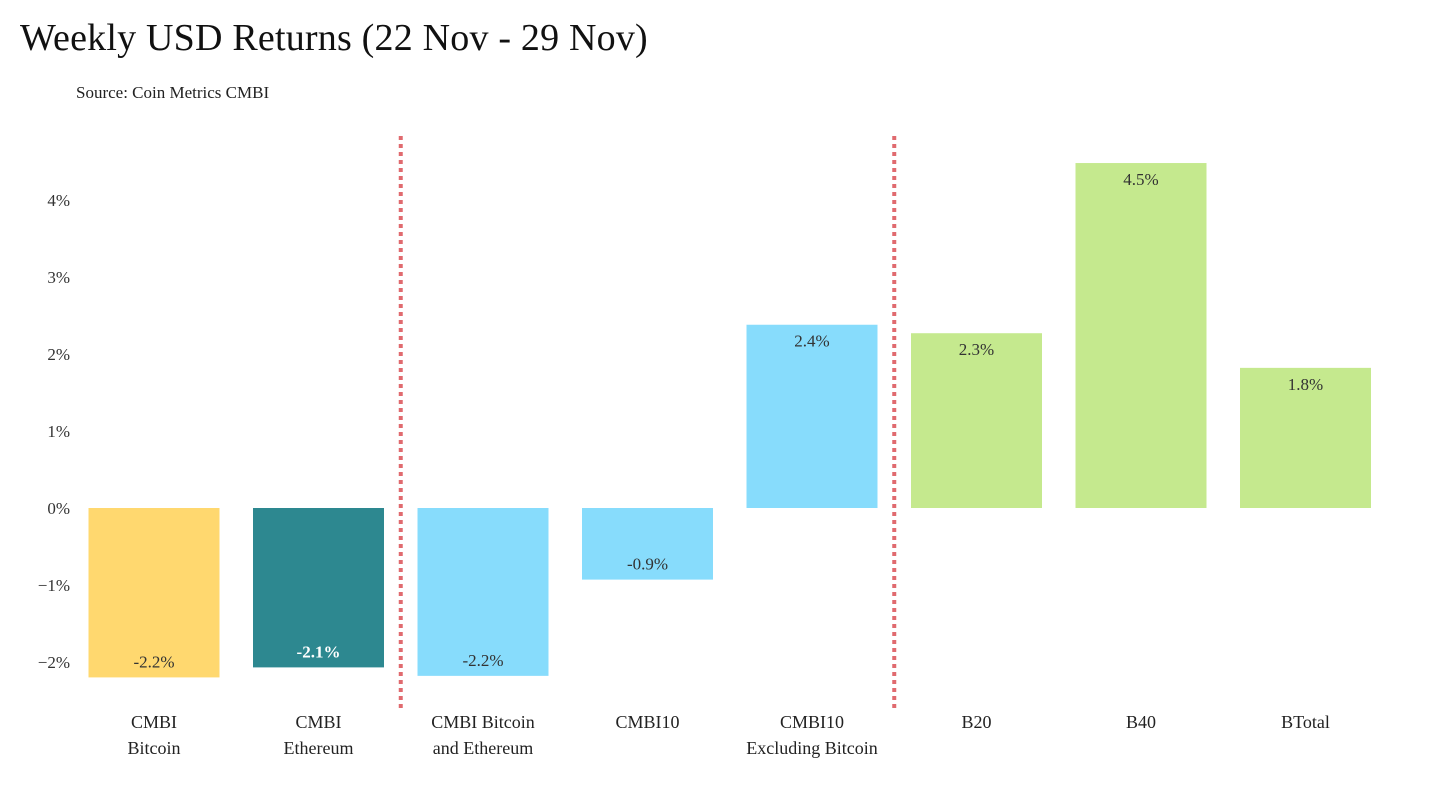 The image size is (1456, 796). I want to click on x-tick-label-line: CMBI Bitcoin, so click(483, 722).